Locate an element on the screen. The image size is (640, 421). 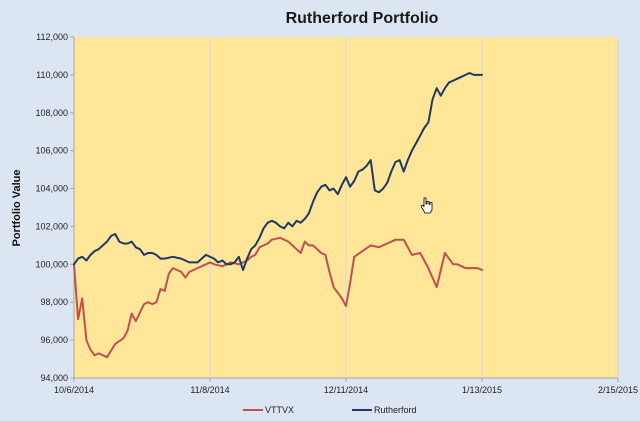
y-tick-label: 102,000 is located at coordinates (51, 226).